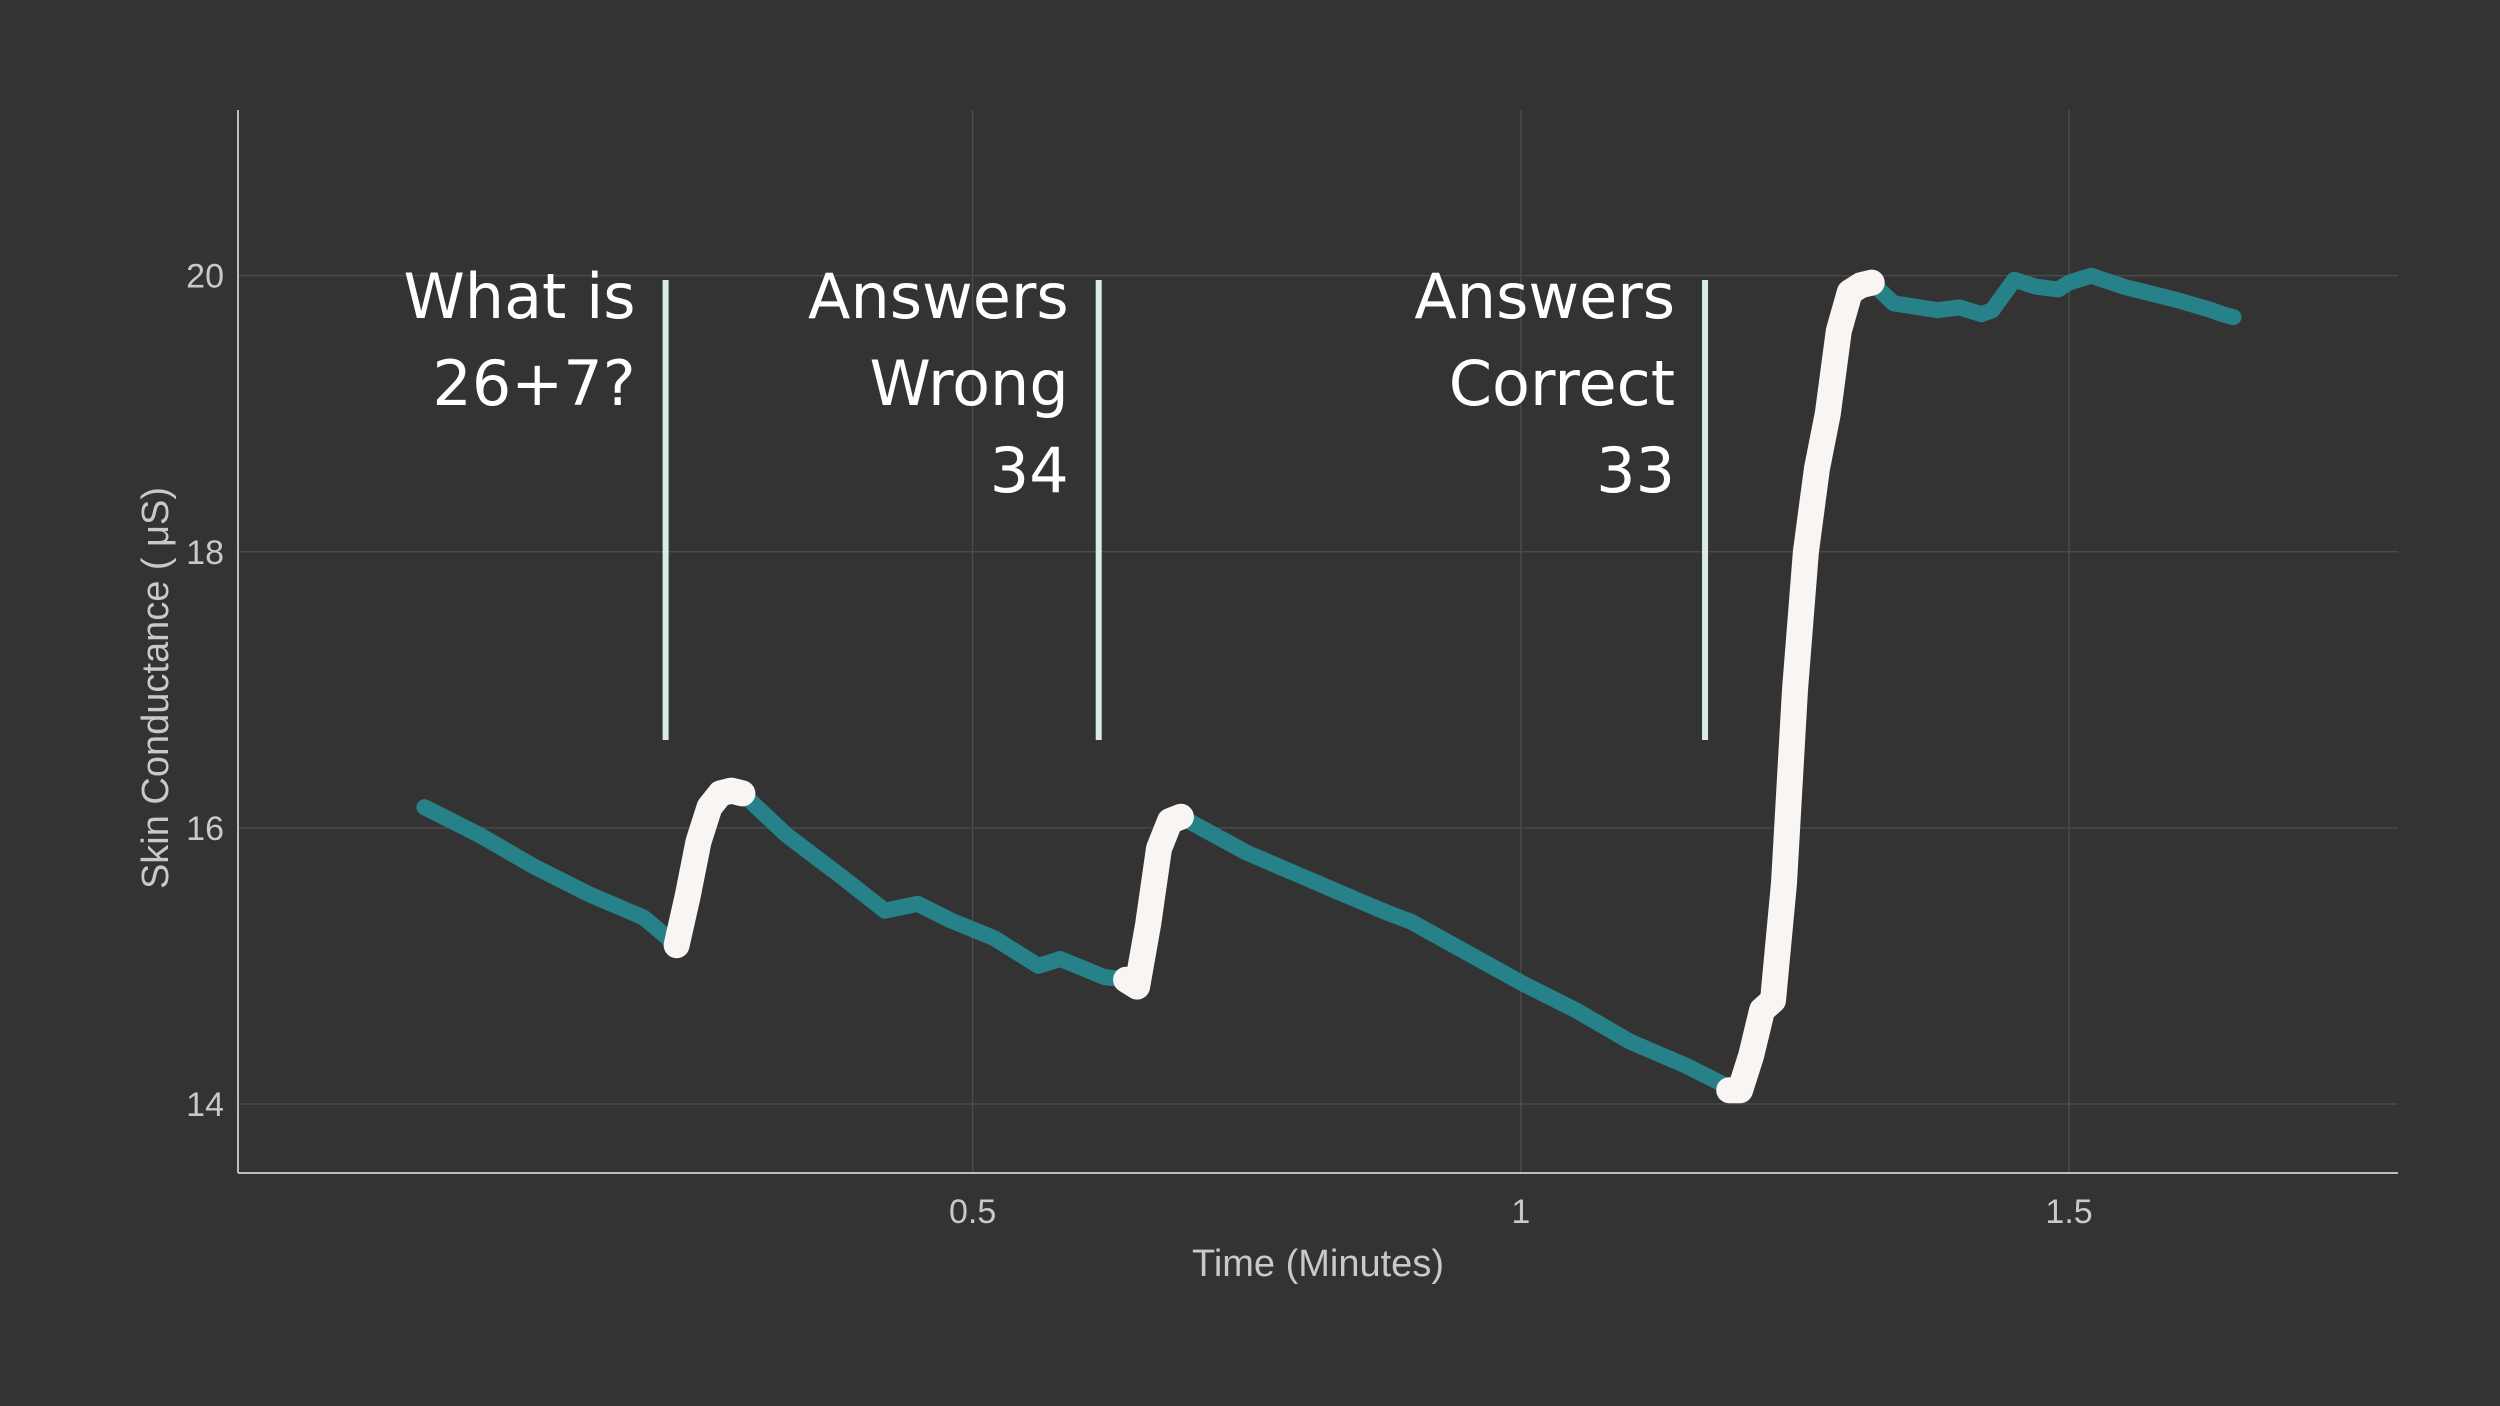 This screenshot has height=1406, width=2500. Describe the element at coordinates (1635, 470) in the screenshot. I see `annotation-text: 33` at that location.